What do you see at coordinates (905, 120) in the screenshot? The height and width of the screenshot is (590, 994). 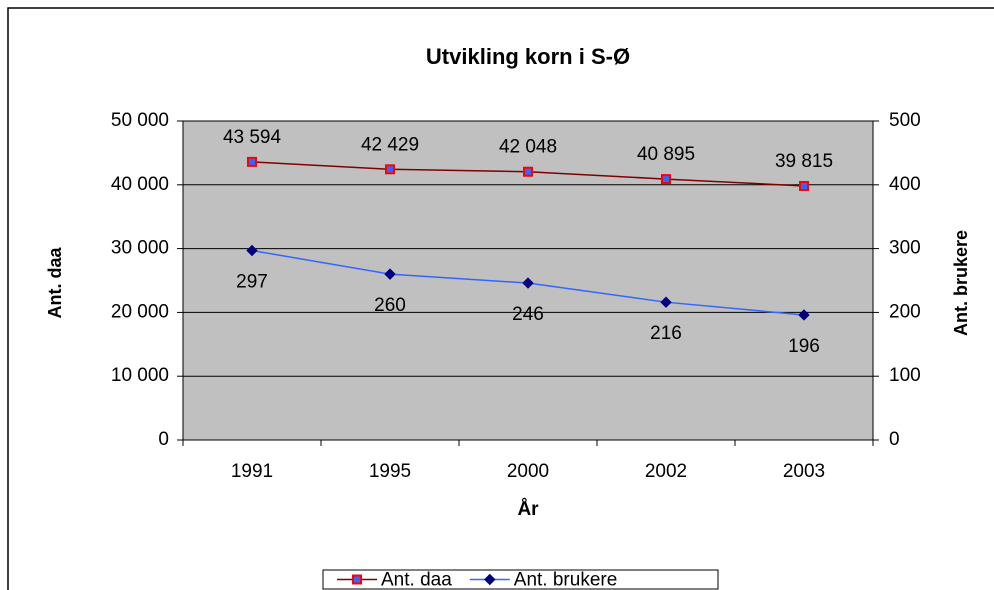 I see `y2-tick-label: 500` at bounding box center [905, 120].